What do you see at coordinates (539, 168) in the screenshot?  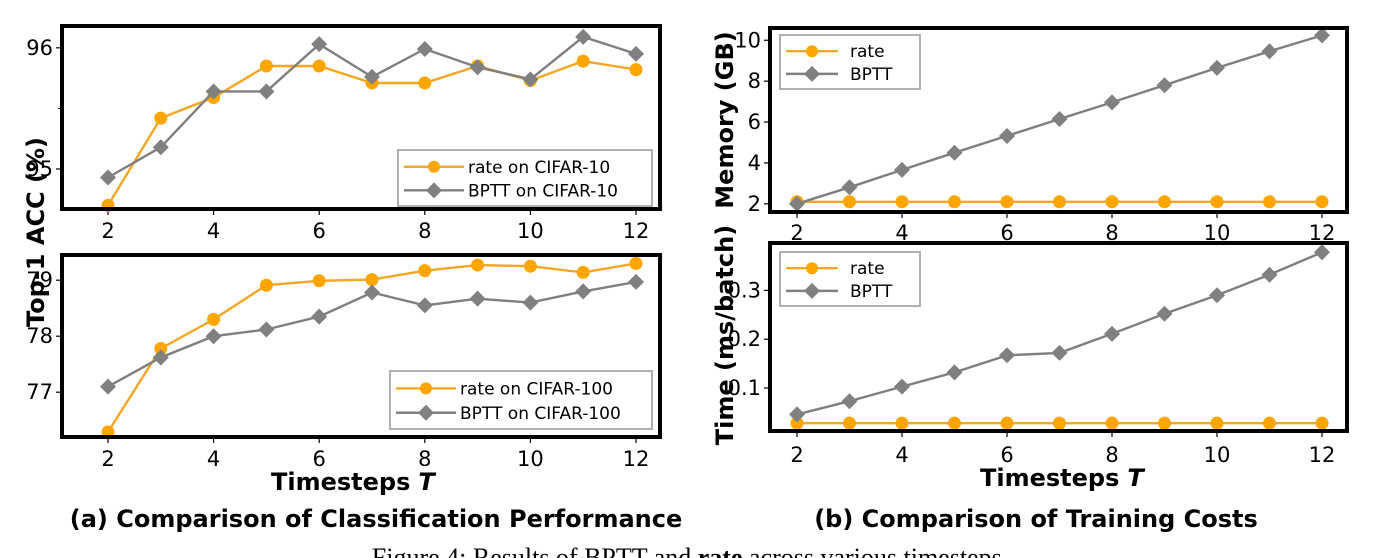 I see `legend-label: rate on CIFAR-10` at bounding box center [539, 168].